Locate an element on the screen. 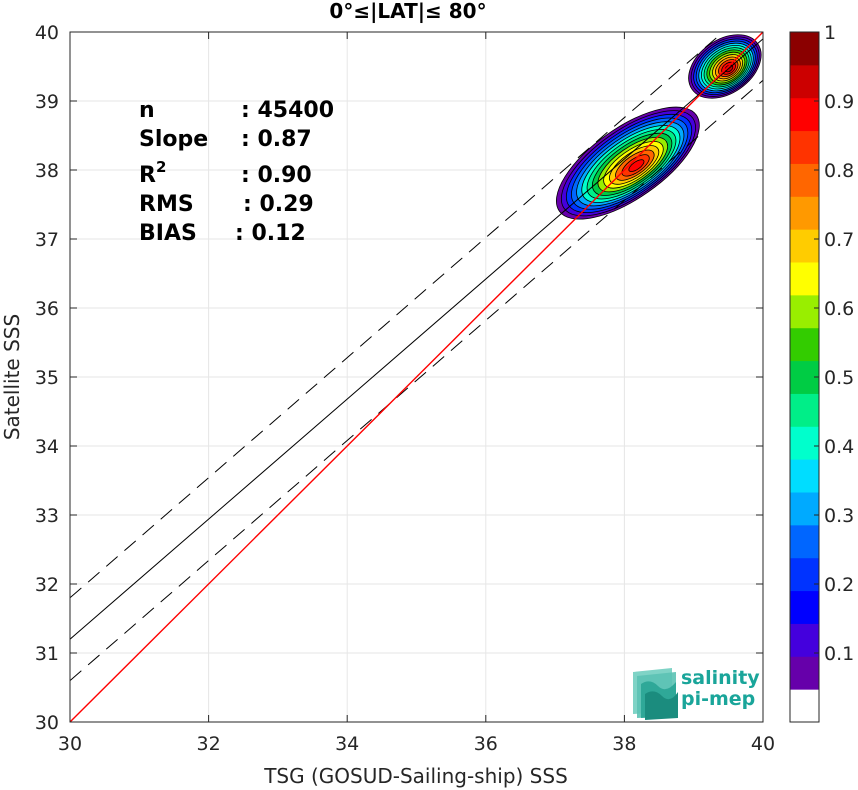 Image resolution: width=858 pixels, height=790 pixels. colorbar-ticks: 0.1 0.2 0.3 0.4 0.5 0.6 0.7 0.8 0.9 1 is located at coordinates (834, 343).